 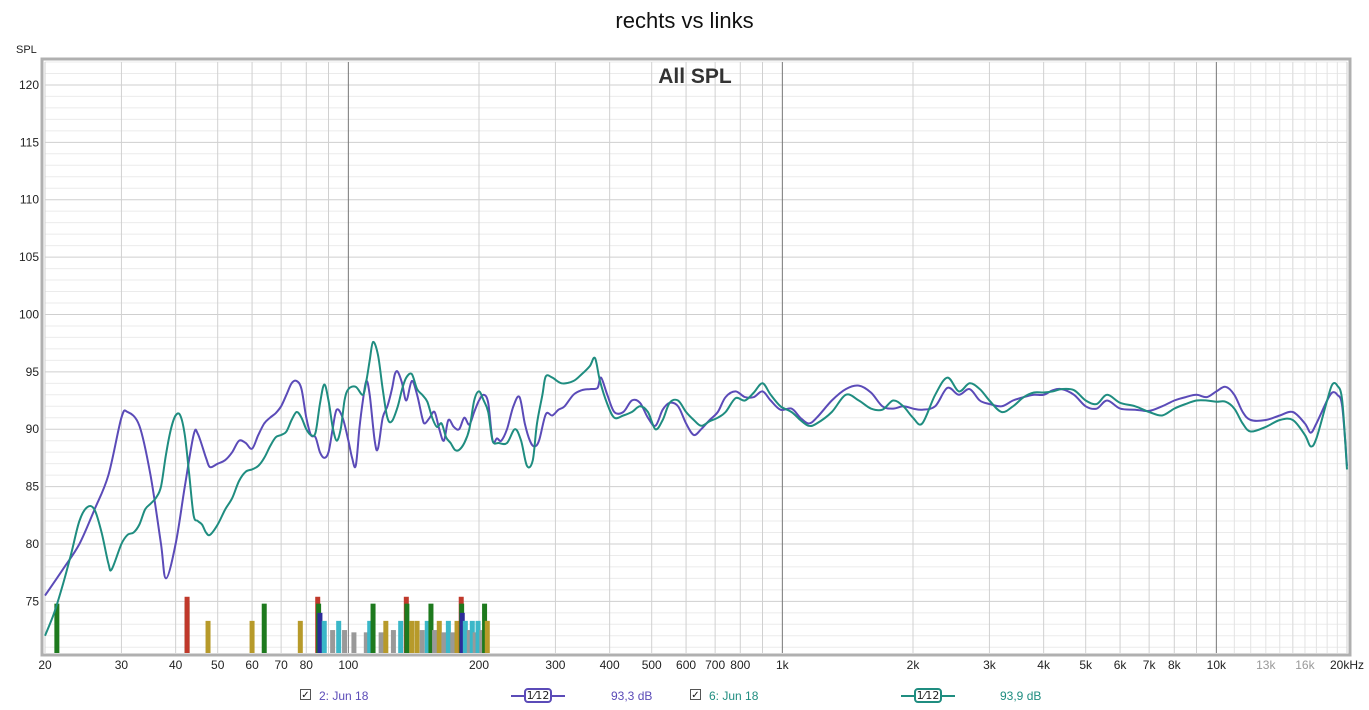 What do you see at coordinates (122, 665) in the screenshot?
I see `x-tick-label: 30` at bounding box center [122, 665].